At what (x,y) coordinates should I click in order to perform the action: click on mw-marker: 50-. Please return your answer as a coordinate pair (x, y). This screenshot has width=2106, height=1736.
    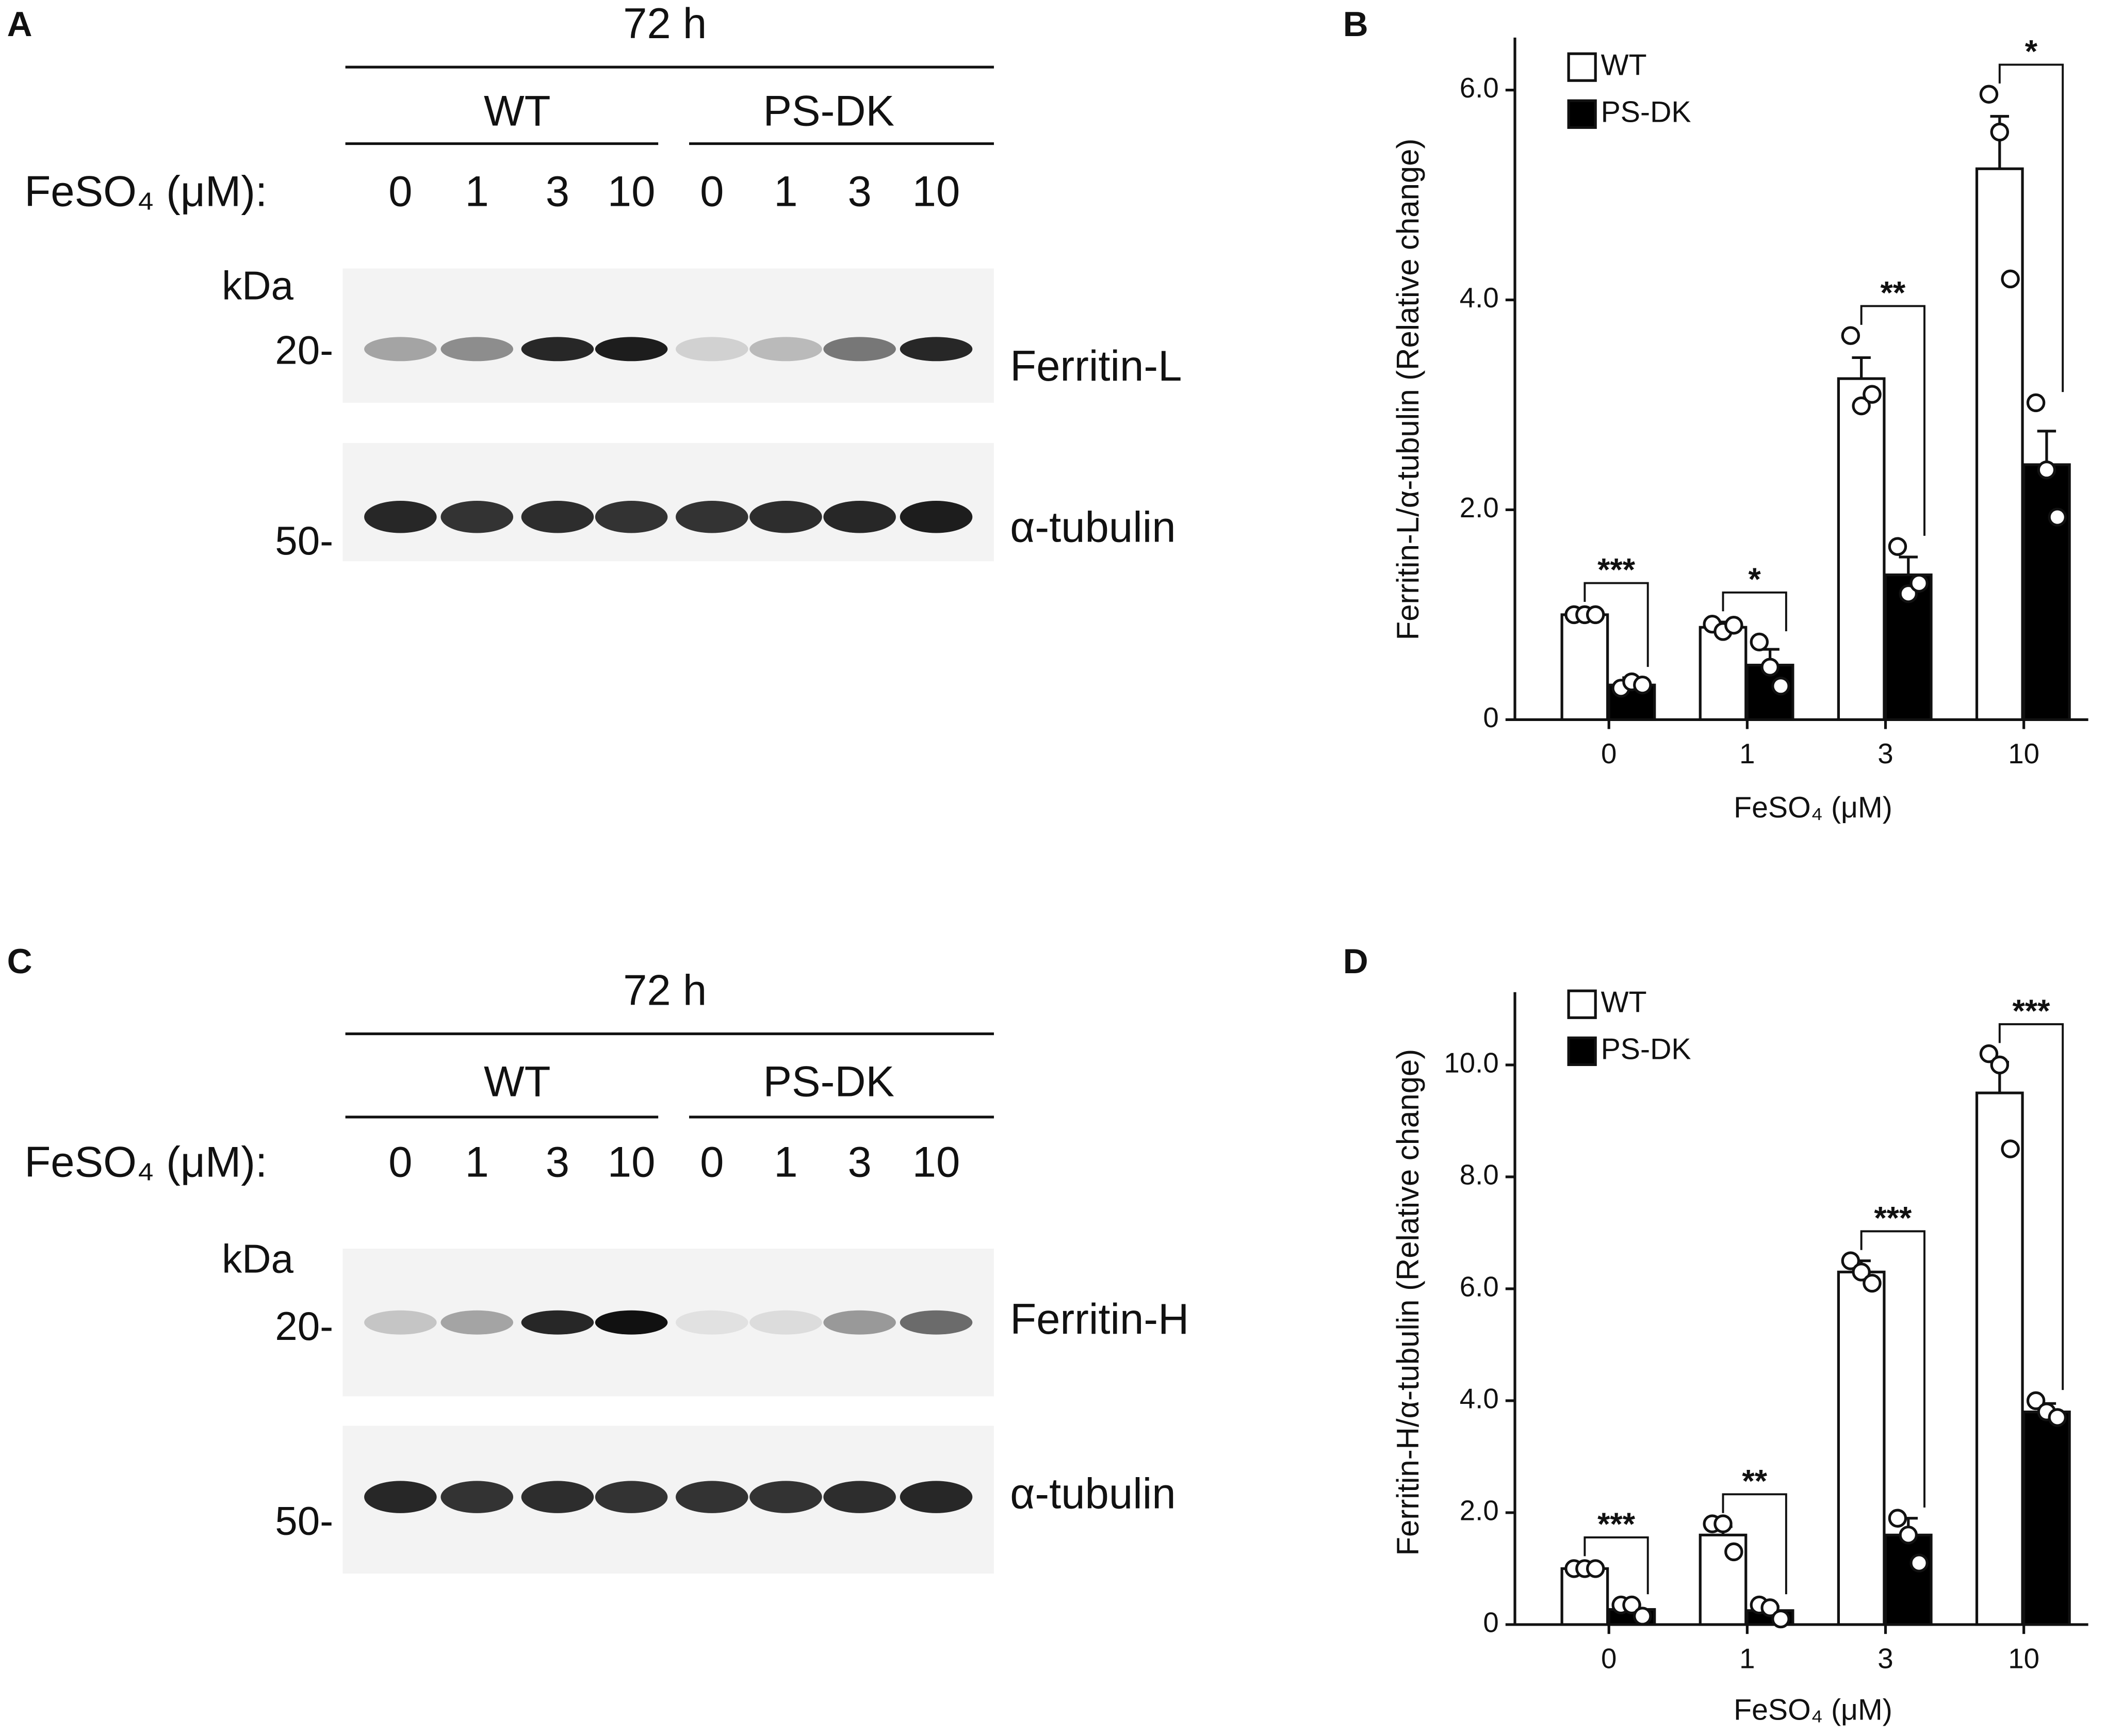
    Looking at the image, I should click on (304, 1520).